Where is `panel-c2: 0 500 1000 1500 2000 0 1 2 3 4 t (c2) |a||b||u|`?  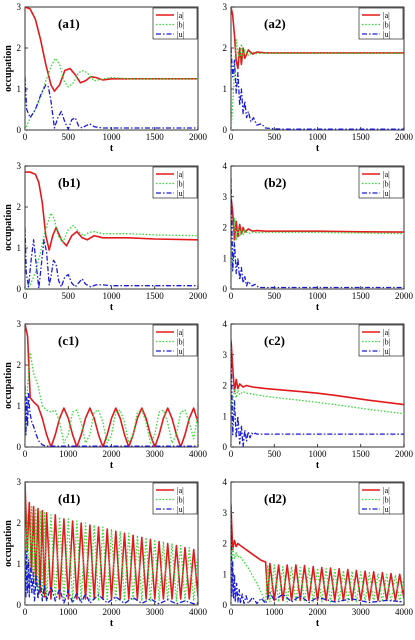 panel-c2: 0 500 1000 1500 2000 0 1 2 3 4 t (c2) |a||b||u| is located at coordinates (318, 395).